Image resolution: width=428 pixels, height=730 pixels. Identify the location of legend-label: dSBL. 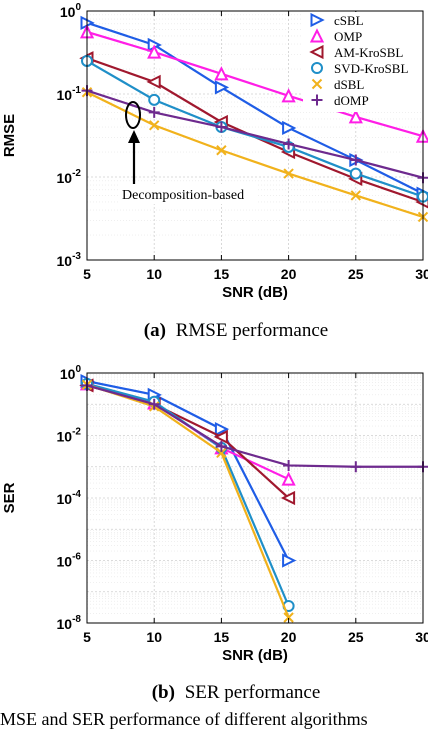
(349, 84).